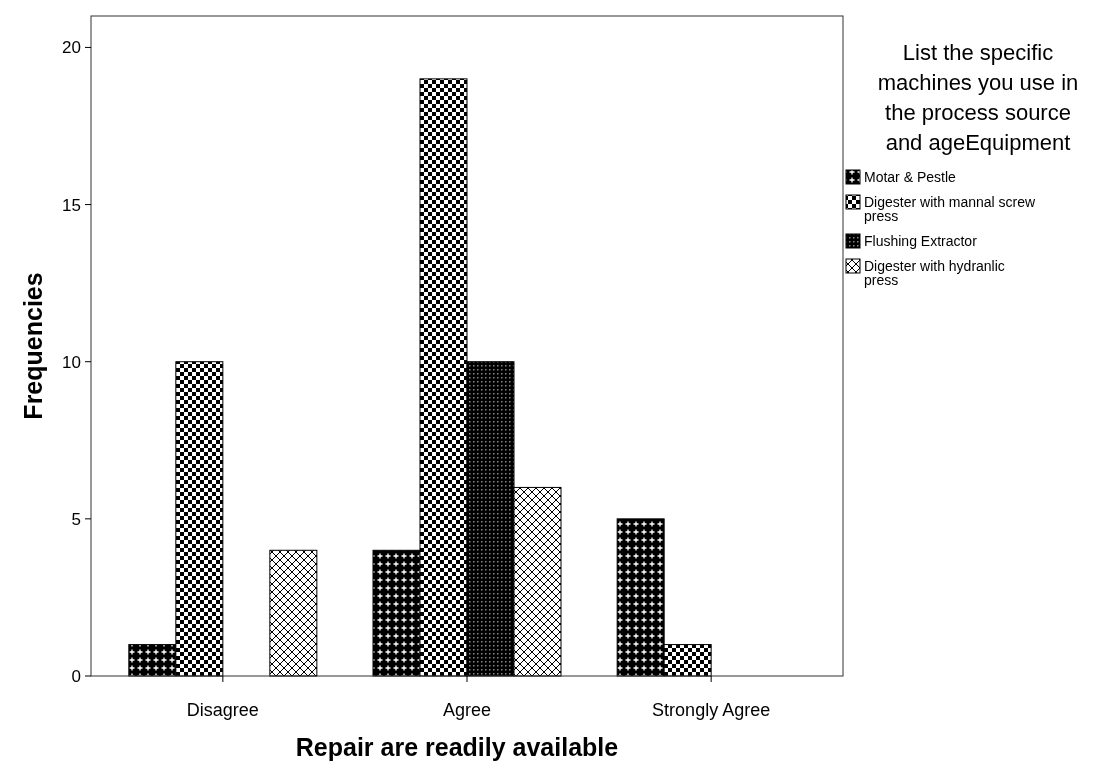  I want to click on legend-label: Flushing Extractor, so click(921, 241).